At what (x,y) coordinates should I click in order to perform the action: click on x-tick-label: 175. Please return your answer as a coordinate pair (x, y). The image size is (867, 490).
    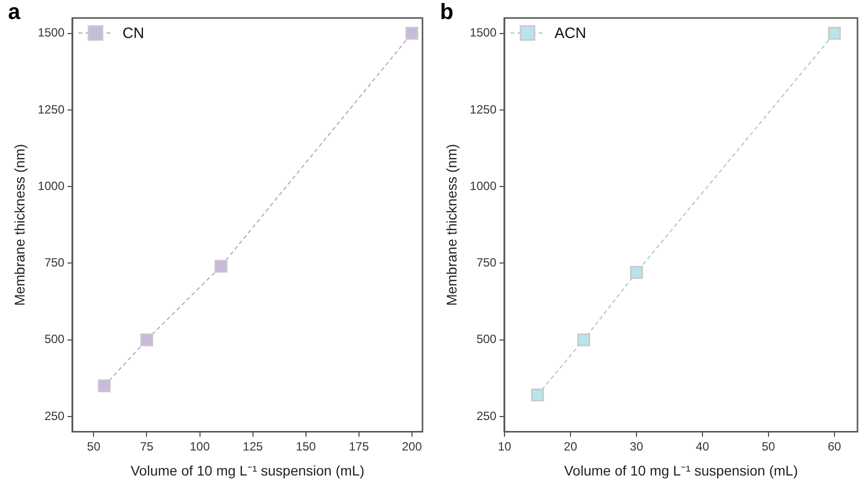
    Looking at the image, I should click on (359, 446).